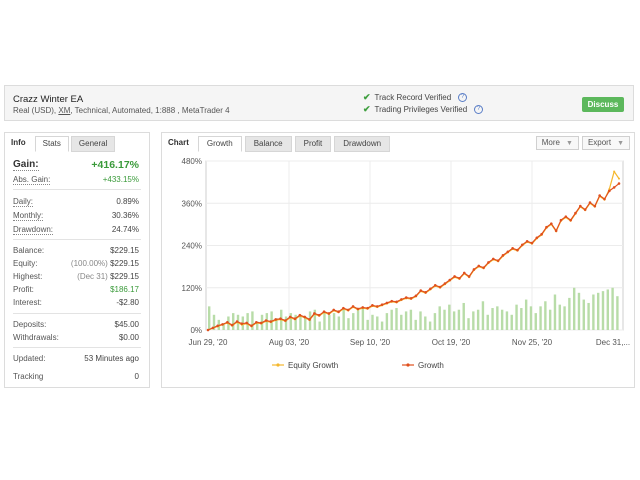  Describe the element at coordinates (268, 144) in the screenshot. I see `tab-balance: Balance` at that location.